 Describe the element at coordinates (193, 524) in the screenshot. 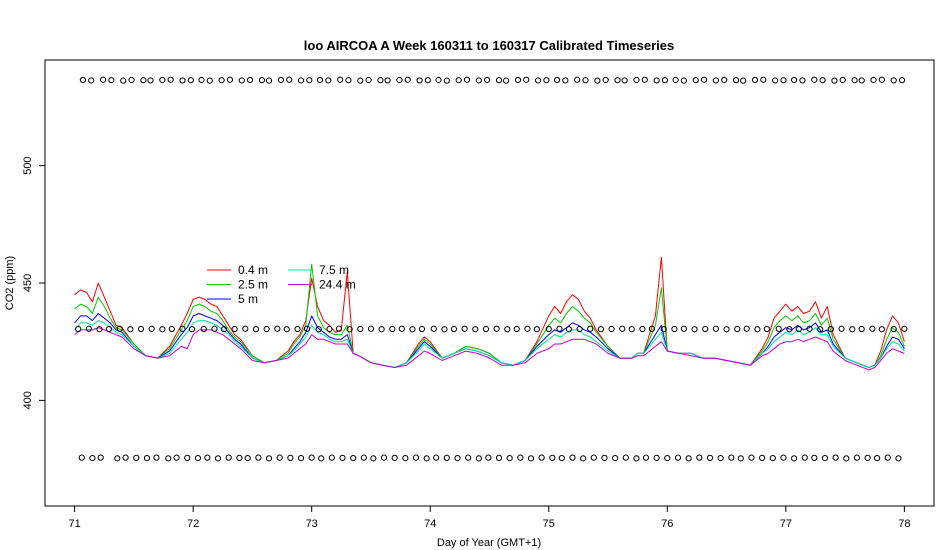

I see `x-tick-label: 72` at that location.